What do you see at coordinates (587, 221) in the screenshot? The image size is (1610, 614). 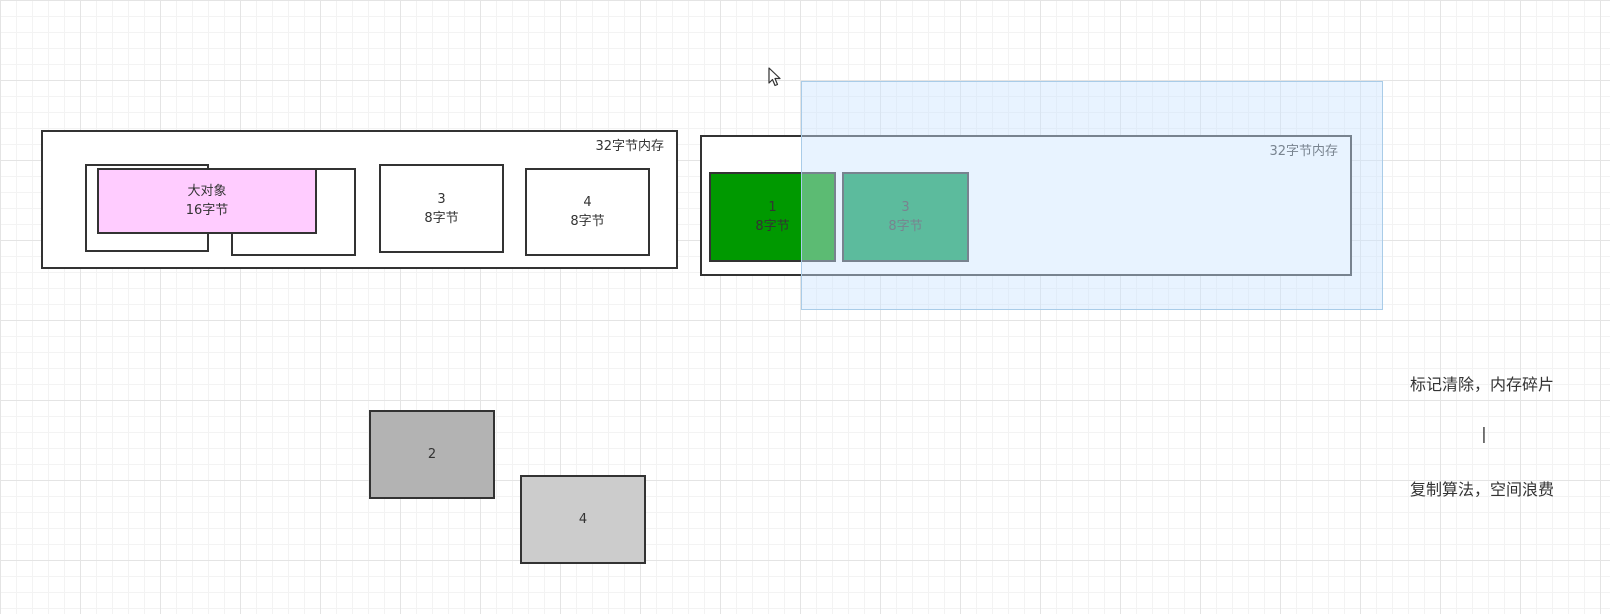 I see `left-block-4-size: 8字节` at bounding box center [587, 221].